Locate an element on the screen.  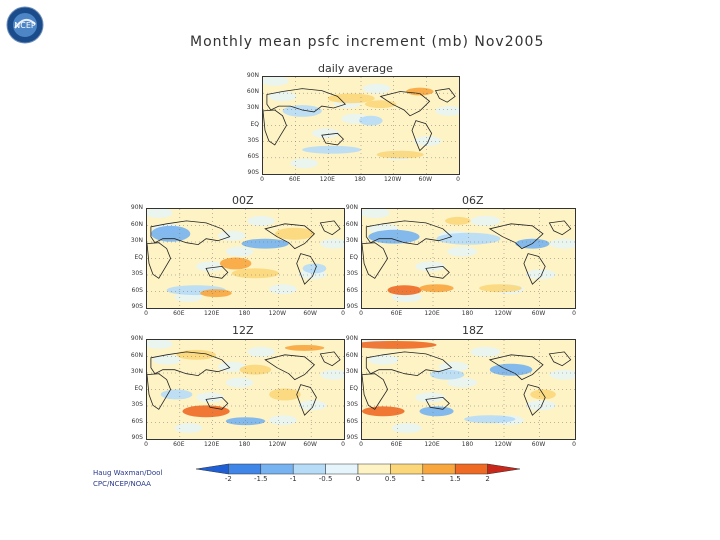
x-tick-label: 60E is located at coordinates (179, 313).